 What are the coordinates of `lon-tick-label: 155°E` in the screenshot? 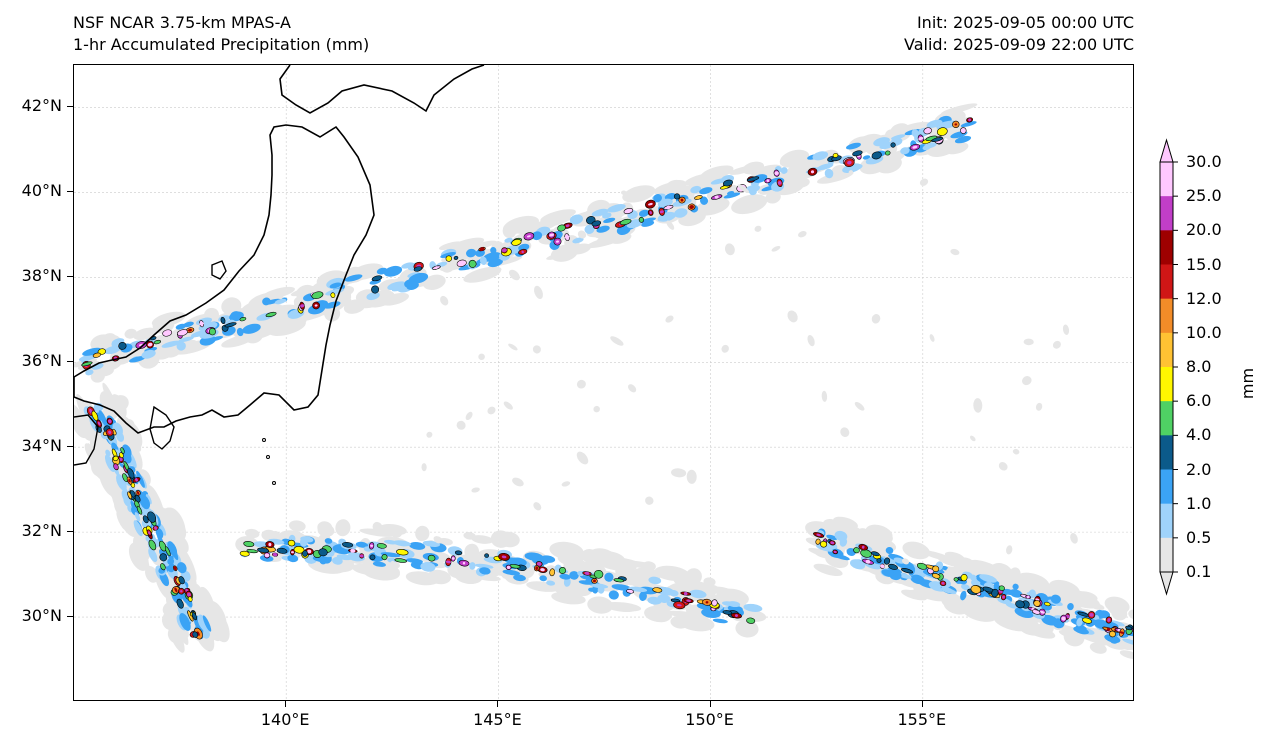 It's located at (922, 719).